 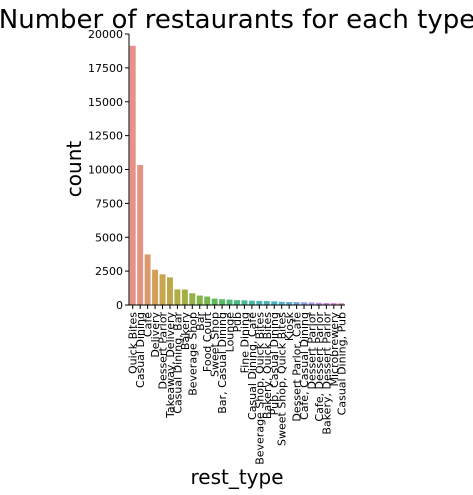 I want to click on y-tick-label: 10000, so click(x=105, y=170).